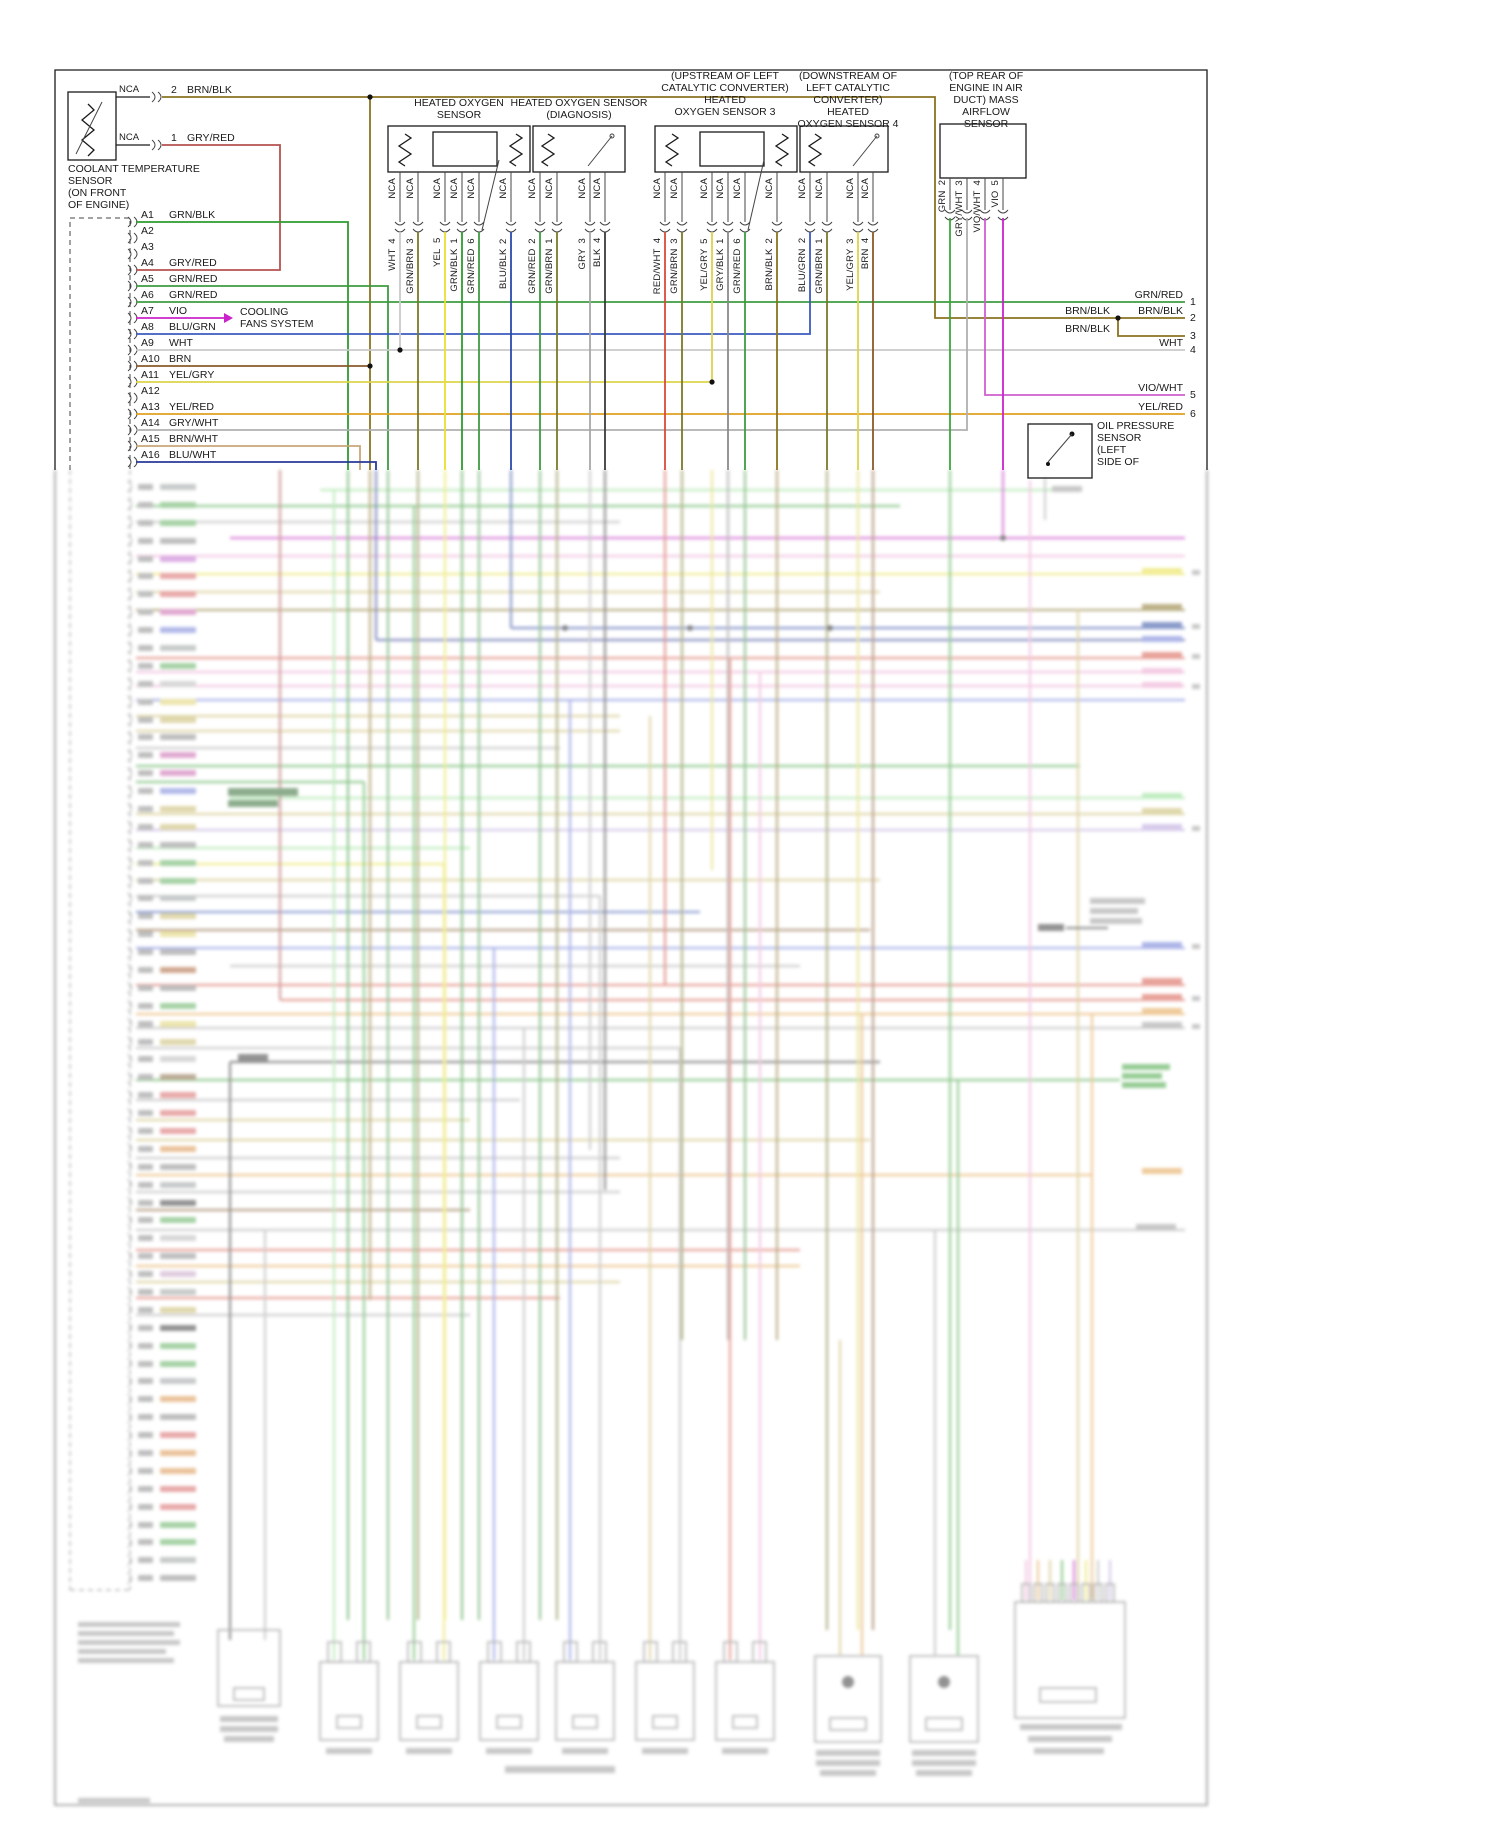  What do you see at coordinates (1160, 407) in the screenshot?
I see `exit-wire-label: YEL/RED` at bounding box center [1160, 407].